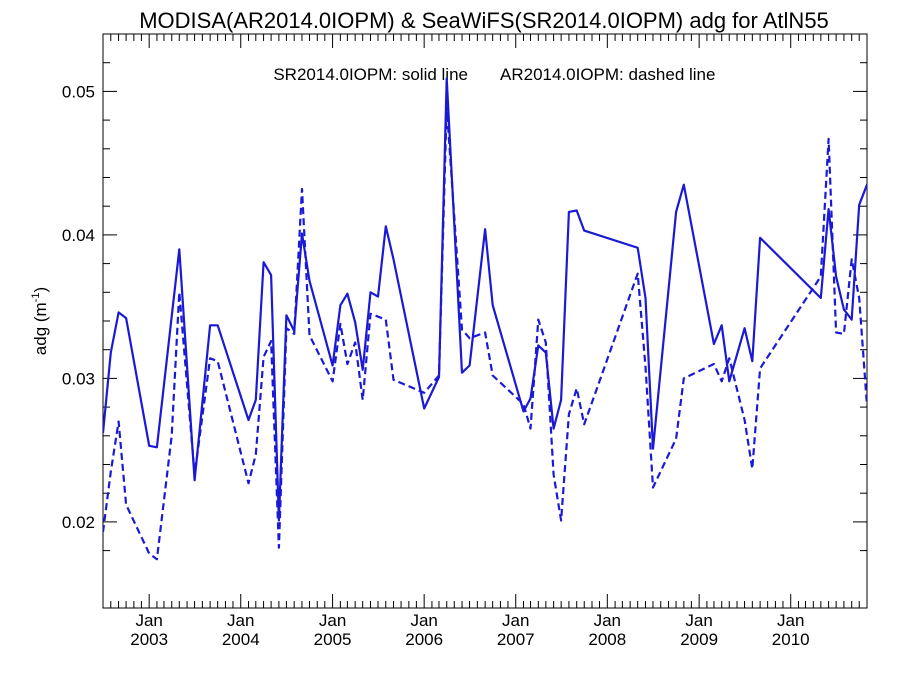  Describe the element at coordinates (241, 639) in the screenshot. I see `x-tick-year-label: 2004` at that location.